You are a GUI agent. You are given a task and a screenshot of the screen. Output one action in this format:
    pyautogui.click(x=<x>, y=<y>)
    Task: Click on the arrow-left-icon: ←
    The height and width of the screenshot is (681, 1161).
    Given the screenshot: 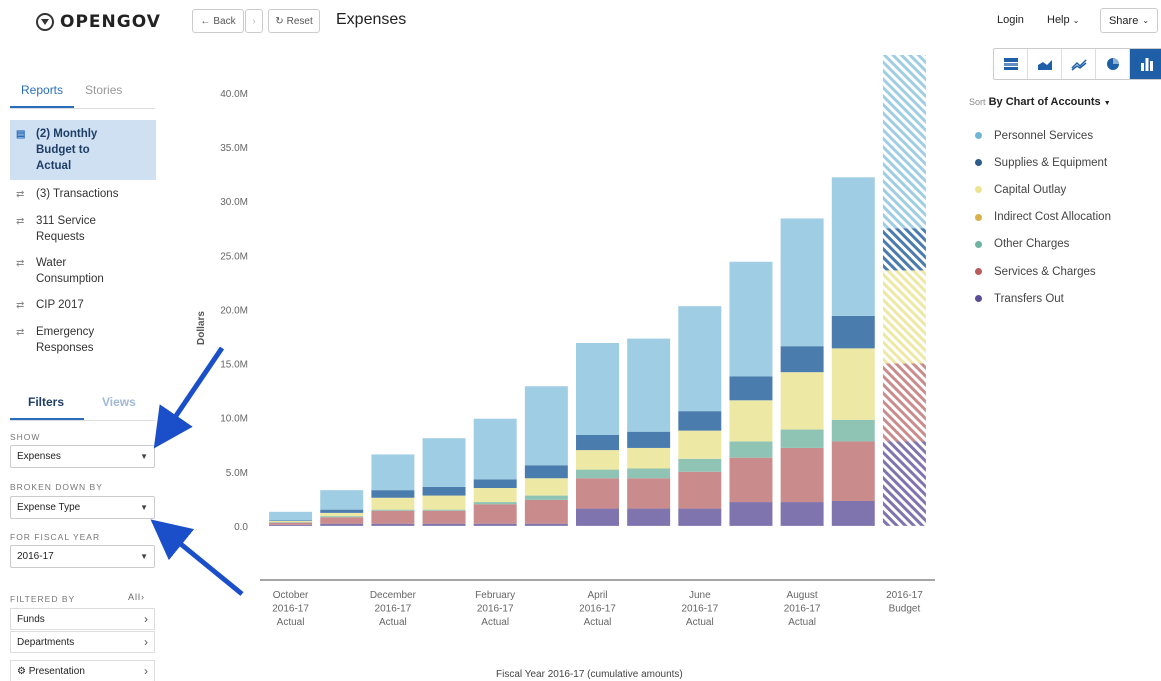 What is the action you would take?
    pyautogui.click(x=205, y=21)
    